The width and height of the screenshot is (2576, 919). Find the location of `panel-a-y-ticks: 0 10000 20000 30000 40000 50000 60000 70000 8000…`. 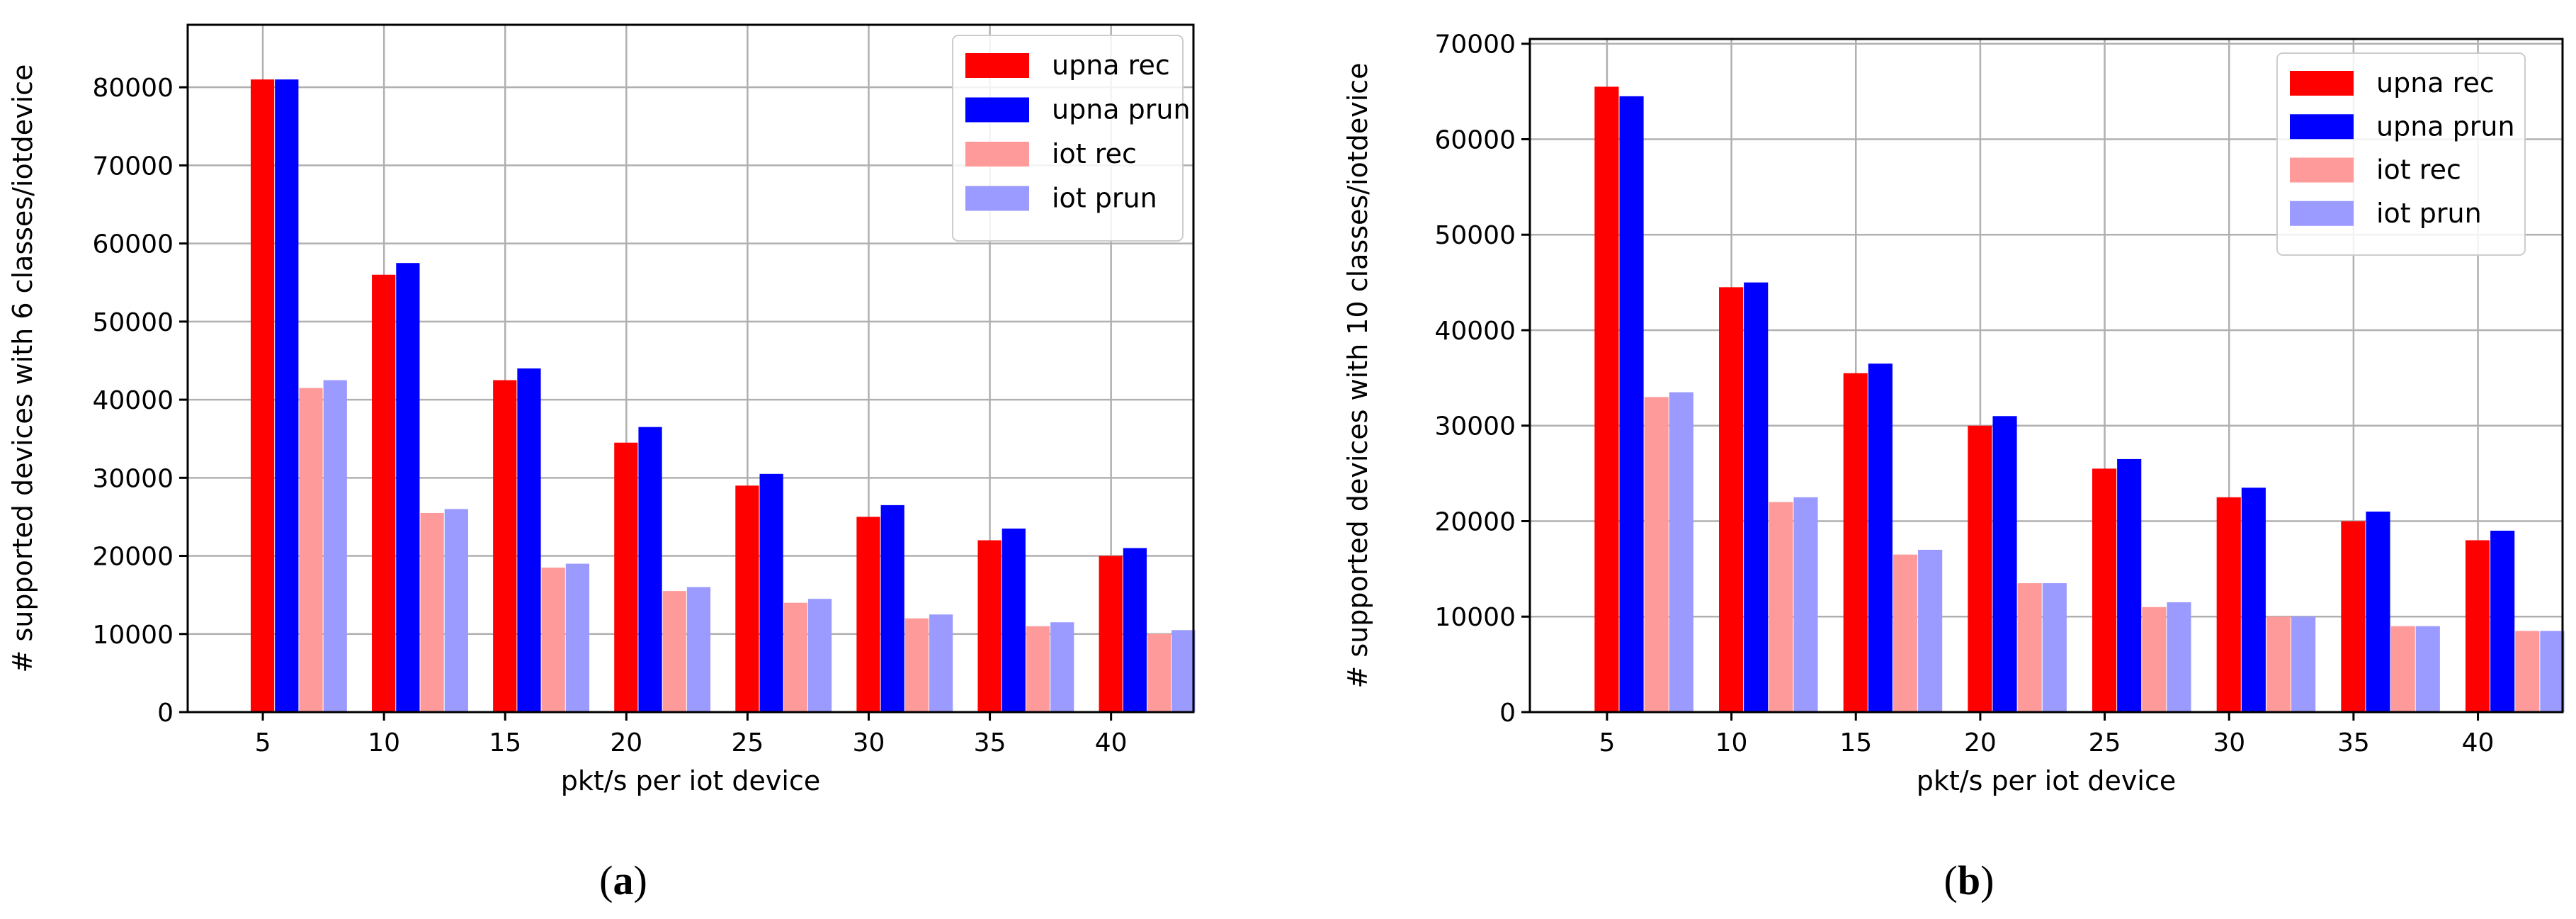

panel-a-y-ticks: 0 10000 20000 30000 40000 50000 60000 70000 8000… is located at coordinates (140, 401).